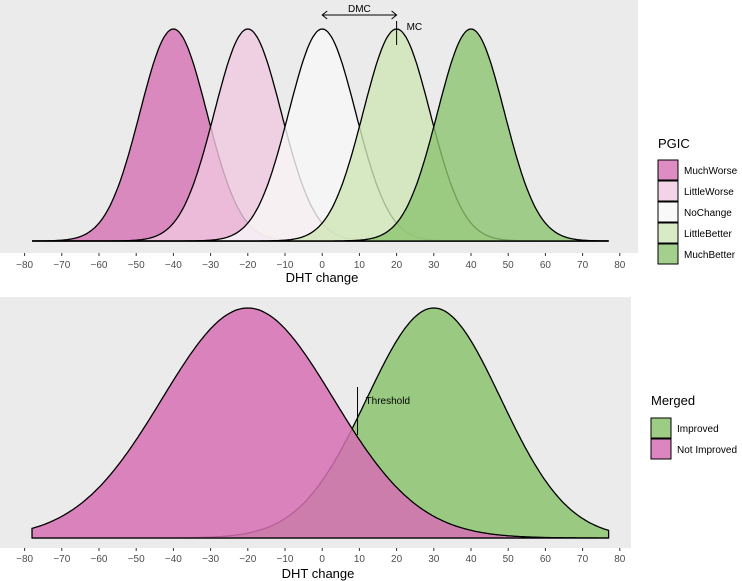  Describe the element at coordinates (711, 171) in the screenshot. I see `legend-label: MuchWorse` at that location.